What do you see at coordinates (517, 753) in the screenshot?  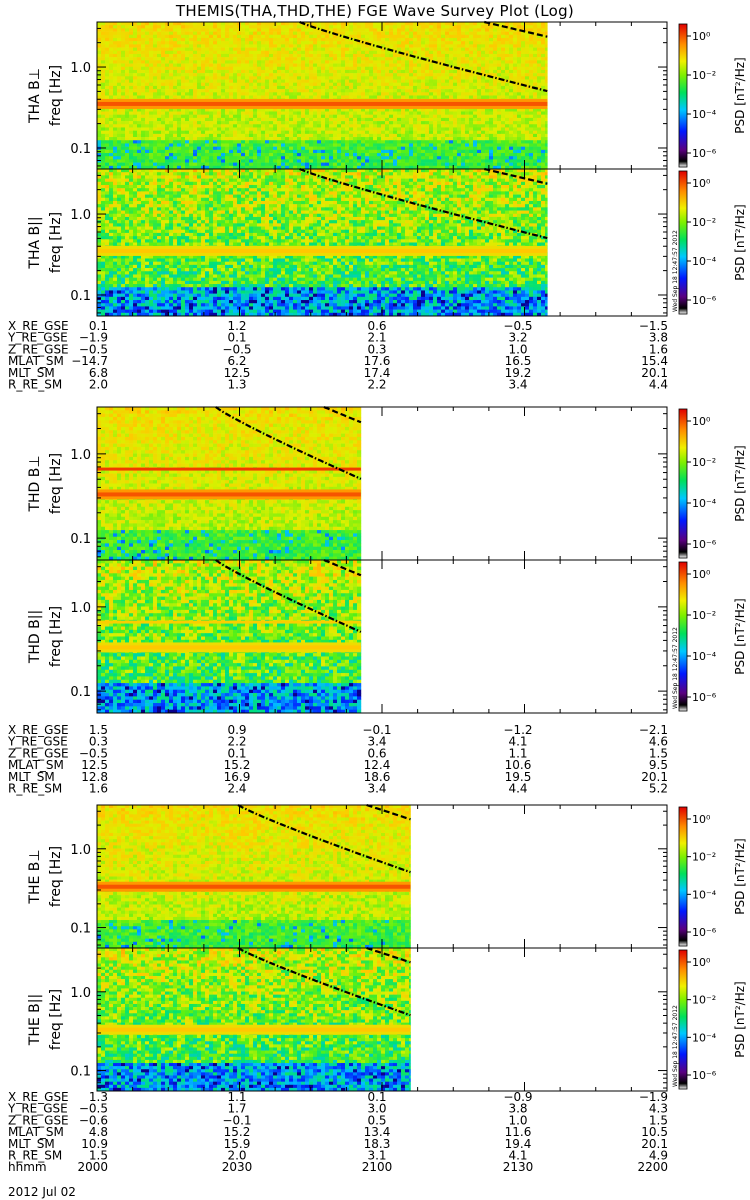 I see `ephemeris-value: 1.1` at bounding box center [517, 753].